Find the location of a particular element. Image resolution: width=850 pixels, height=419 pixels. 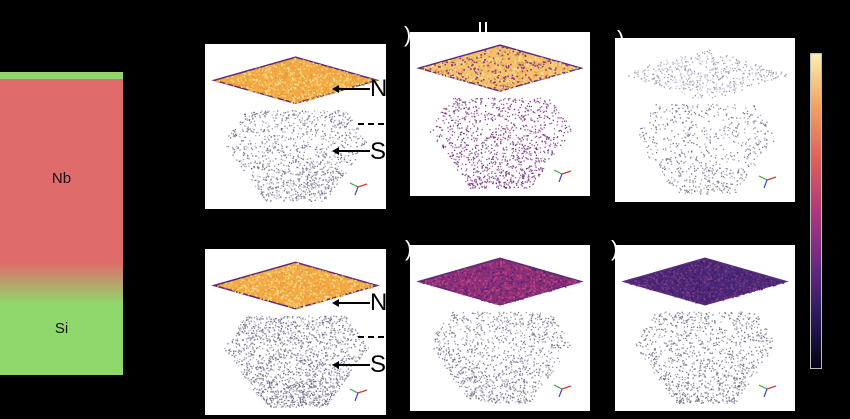

arrow-s-label-r2: S is located at coordinates (378, 364).